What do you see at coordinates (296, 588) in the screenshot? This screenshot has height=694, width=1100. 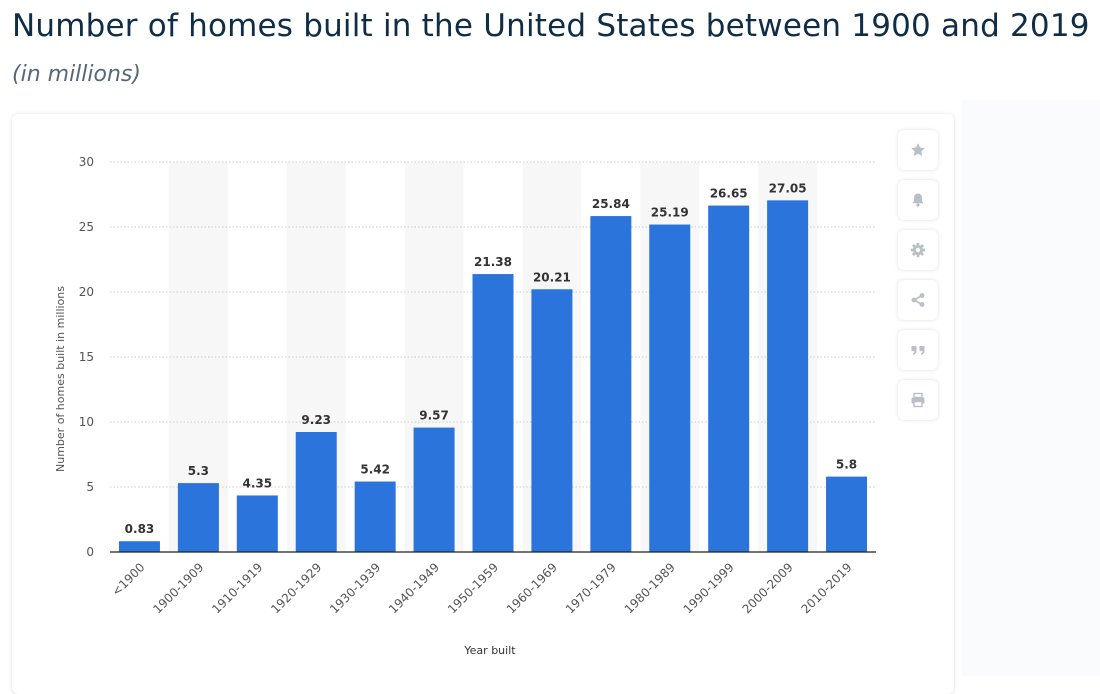 I see `x-tick-label: 1920-1929` at bounding box center [296, 588].